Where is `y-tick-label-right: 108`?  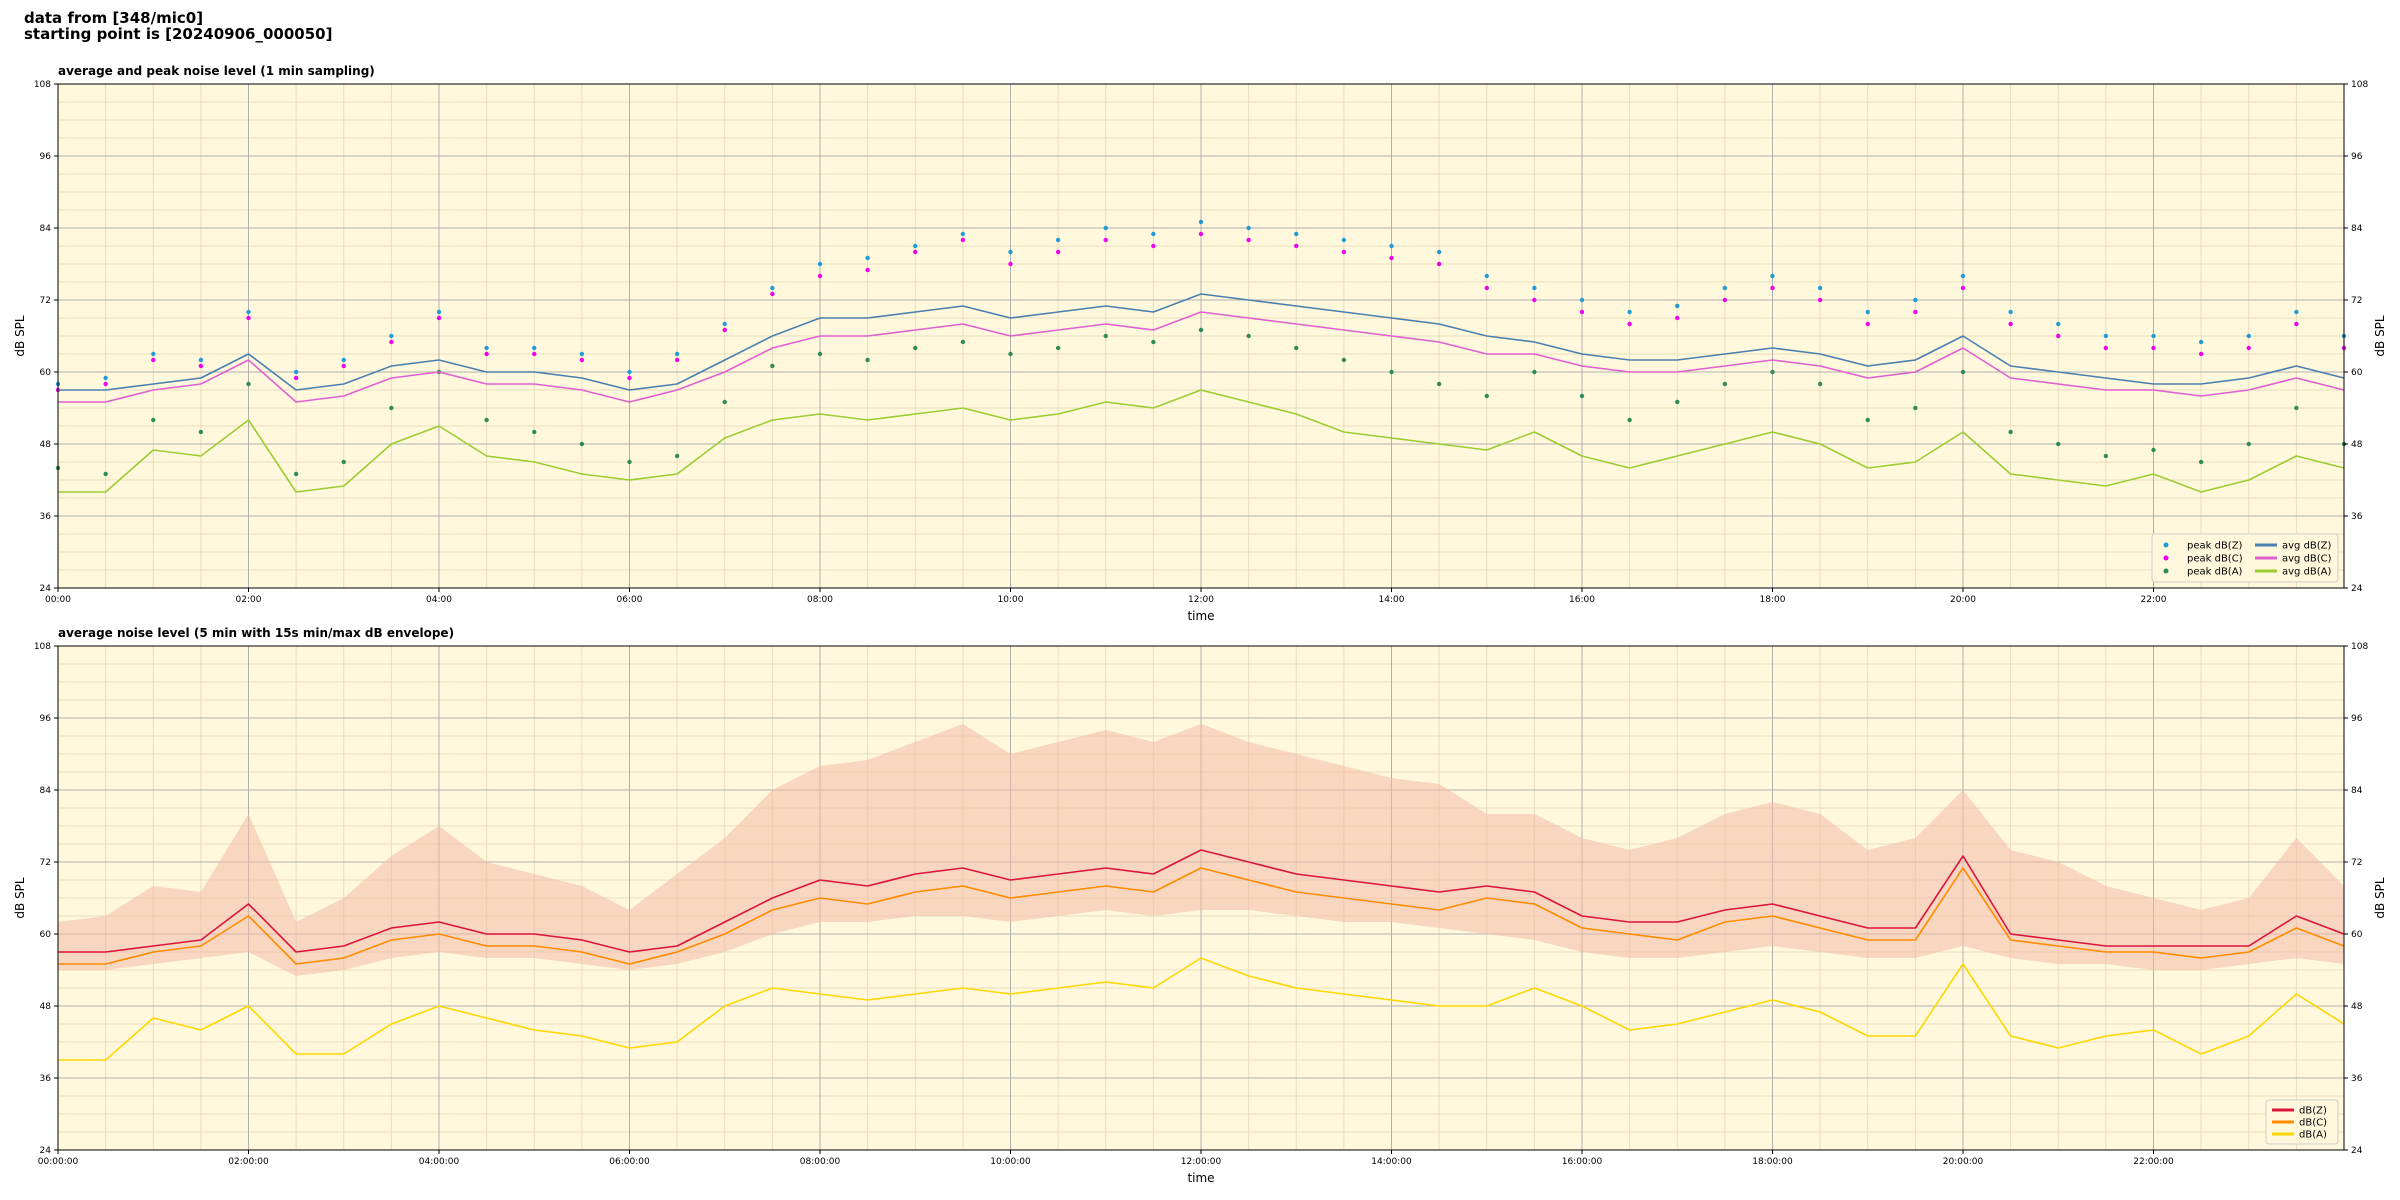
y-tick-label-right: 108 is located at coordinates (2359, 85).